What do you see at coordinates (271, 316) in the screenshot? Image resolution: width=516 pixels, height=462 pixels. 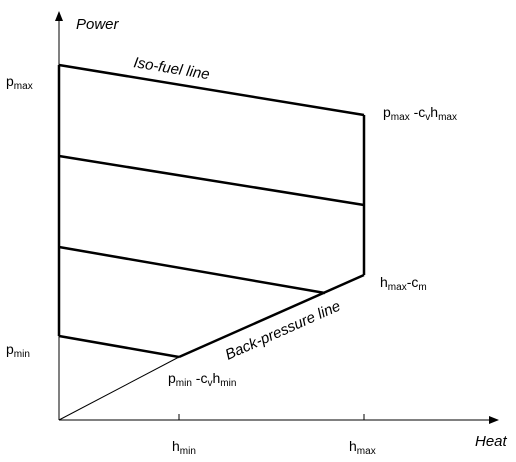 I see `back-pressure-line` at bounding box center [271, 316].